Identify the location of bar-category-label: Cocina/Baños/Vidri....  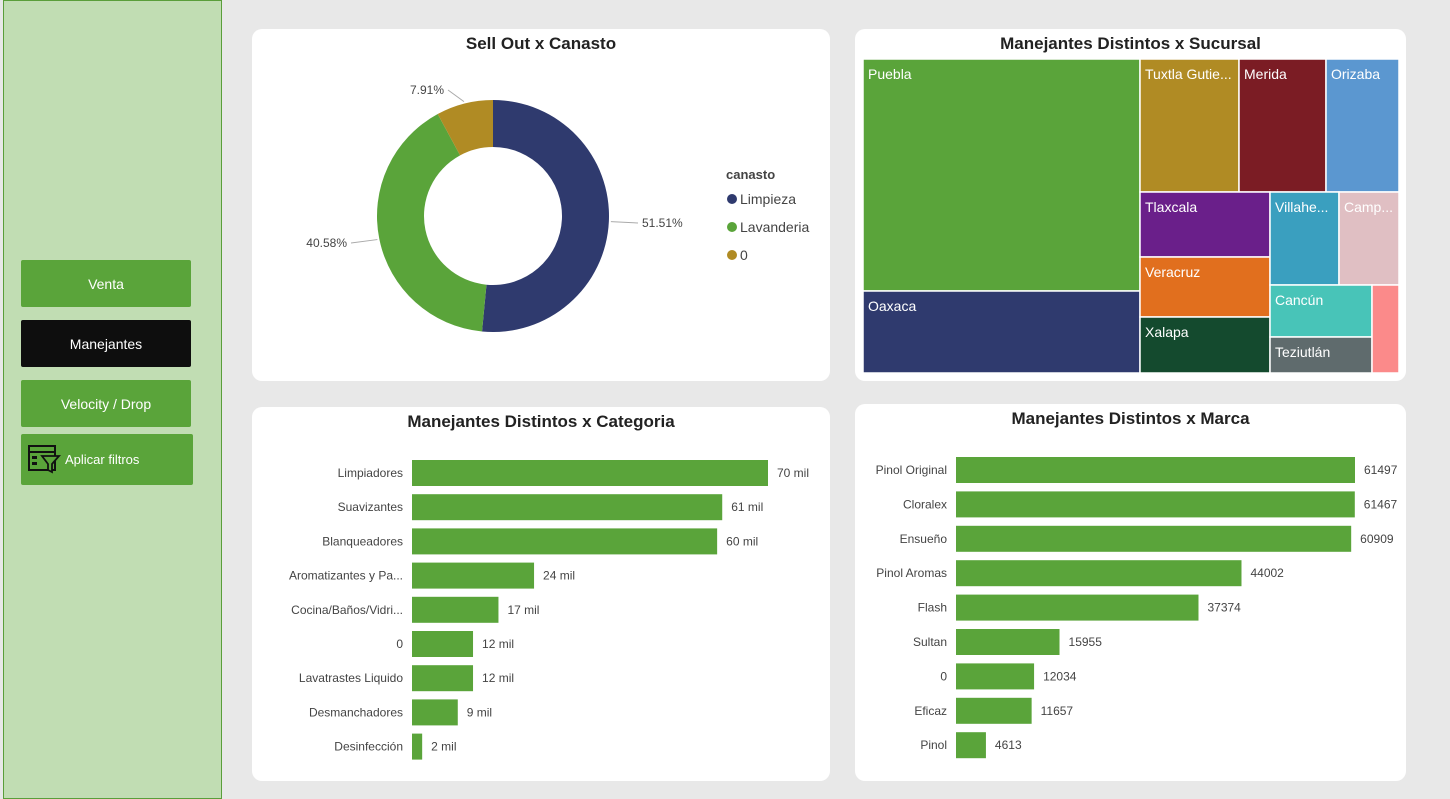
(347, 610).